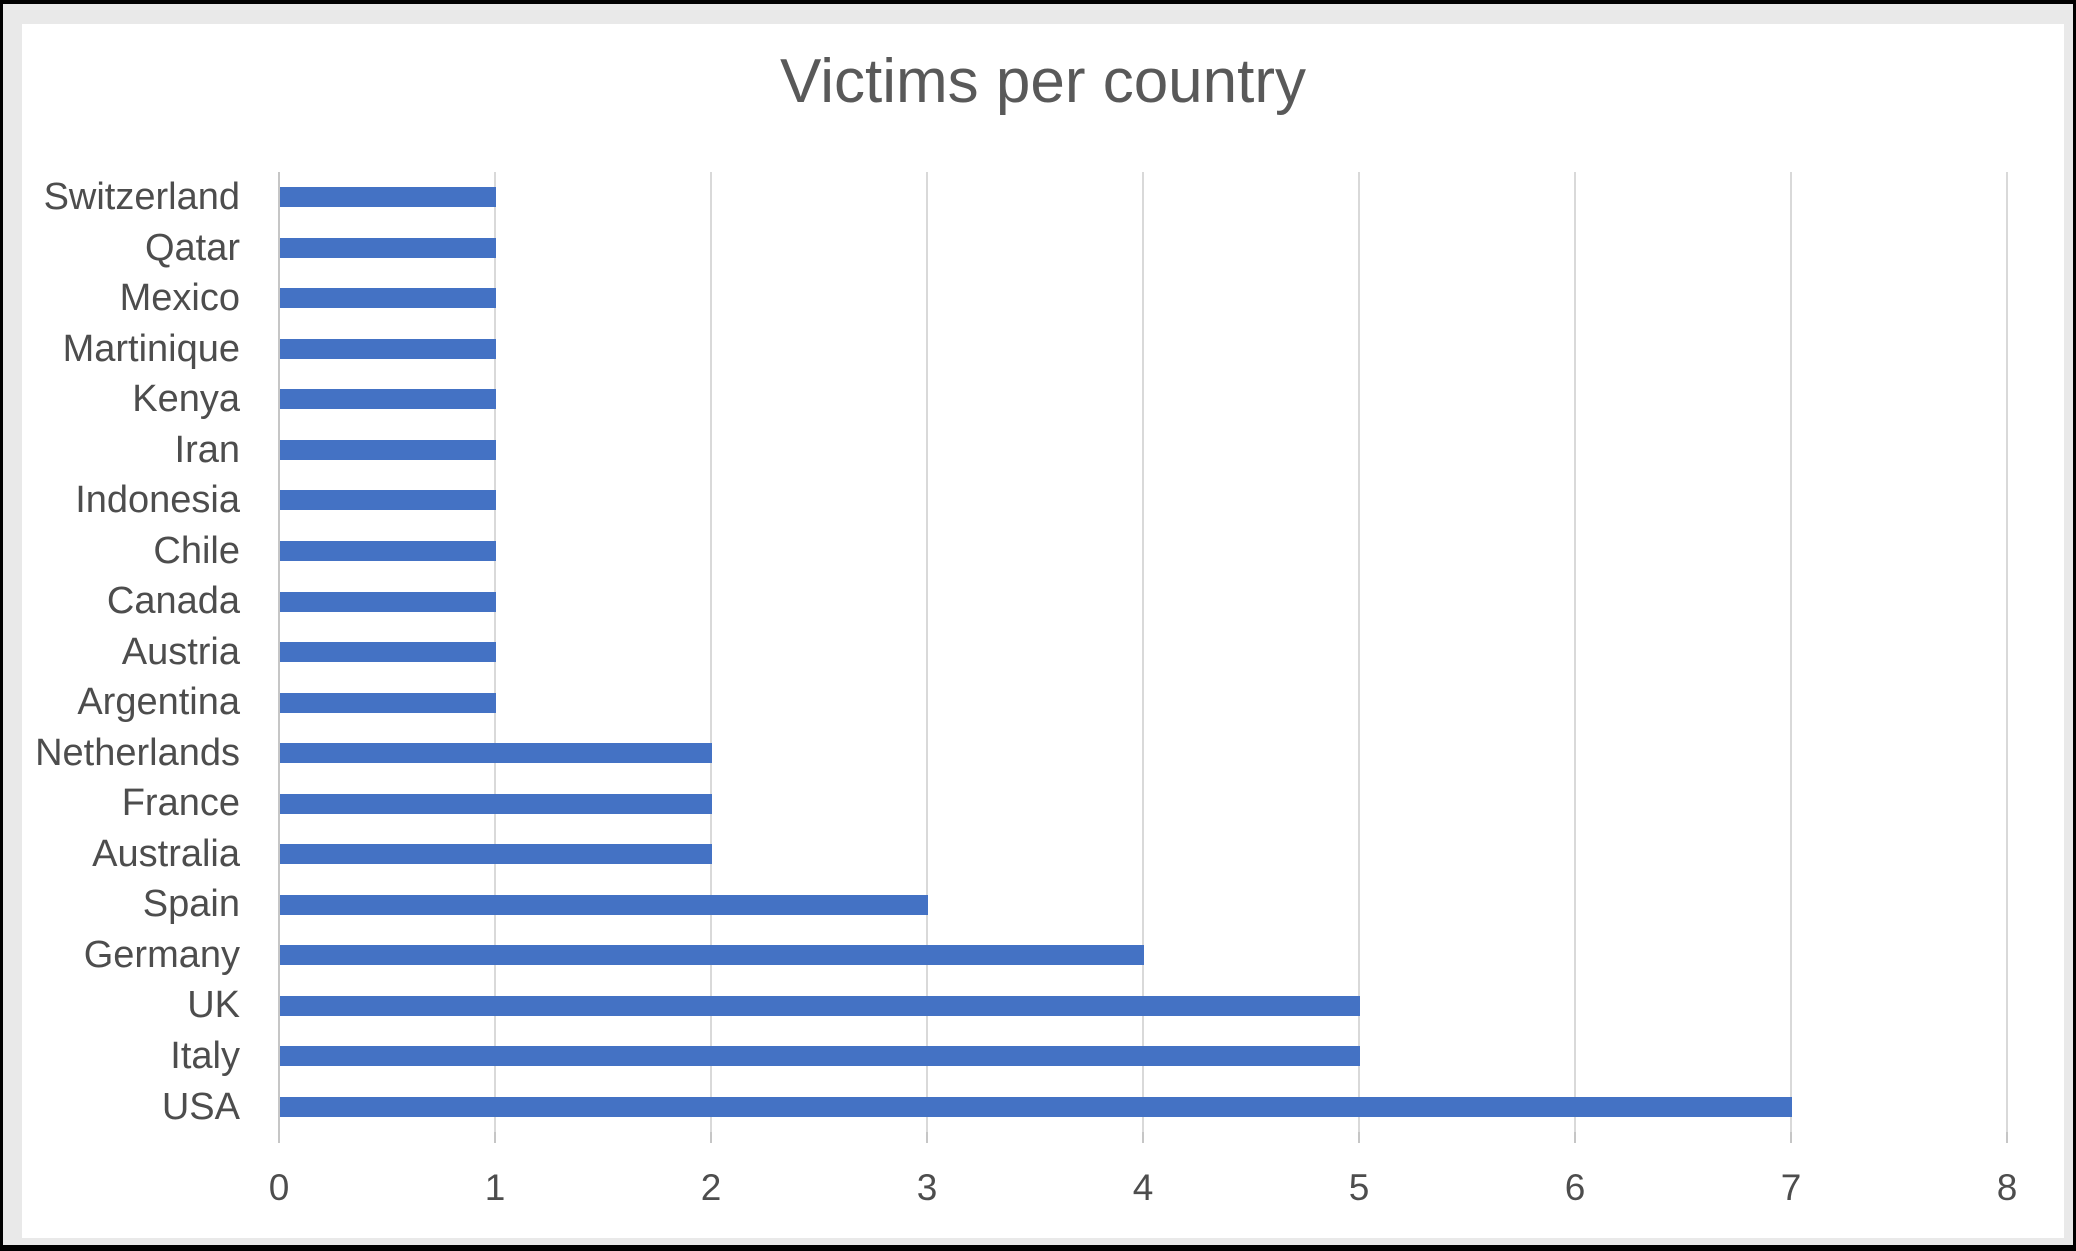  What do you see at coordinates (166, 853) in the screenshot?
I see `category-label: Australia` at bounding box center [166, 853].